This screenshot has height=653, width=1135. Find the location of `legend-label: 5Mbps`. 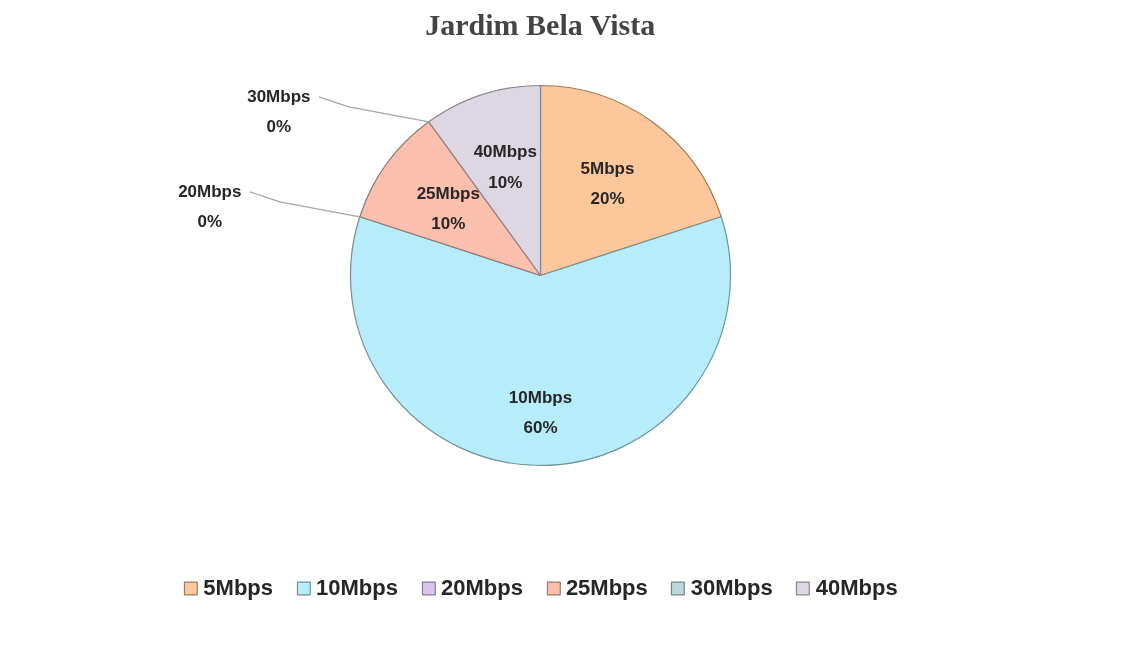

legend-label: 5Mbps is located at coordinates (238, 588).